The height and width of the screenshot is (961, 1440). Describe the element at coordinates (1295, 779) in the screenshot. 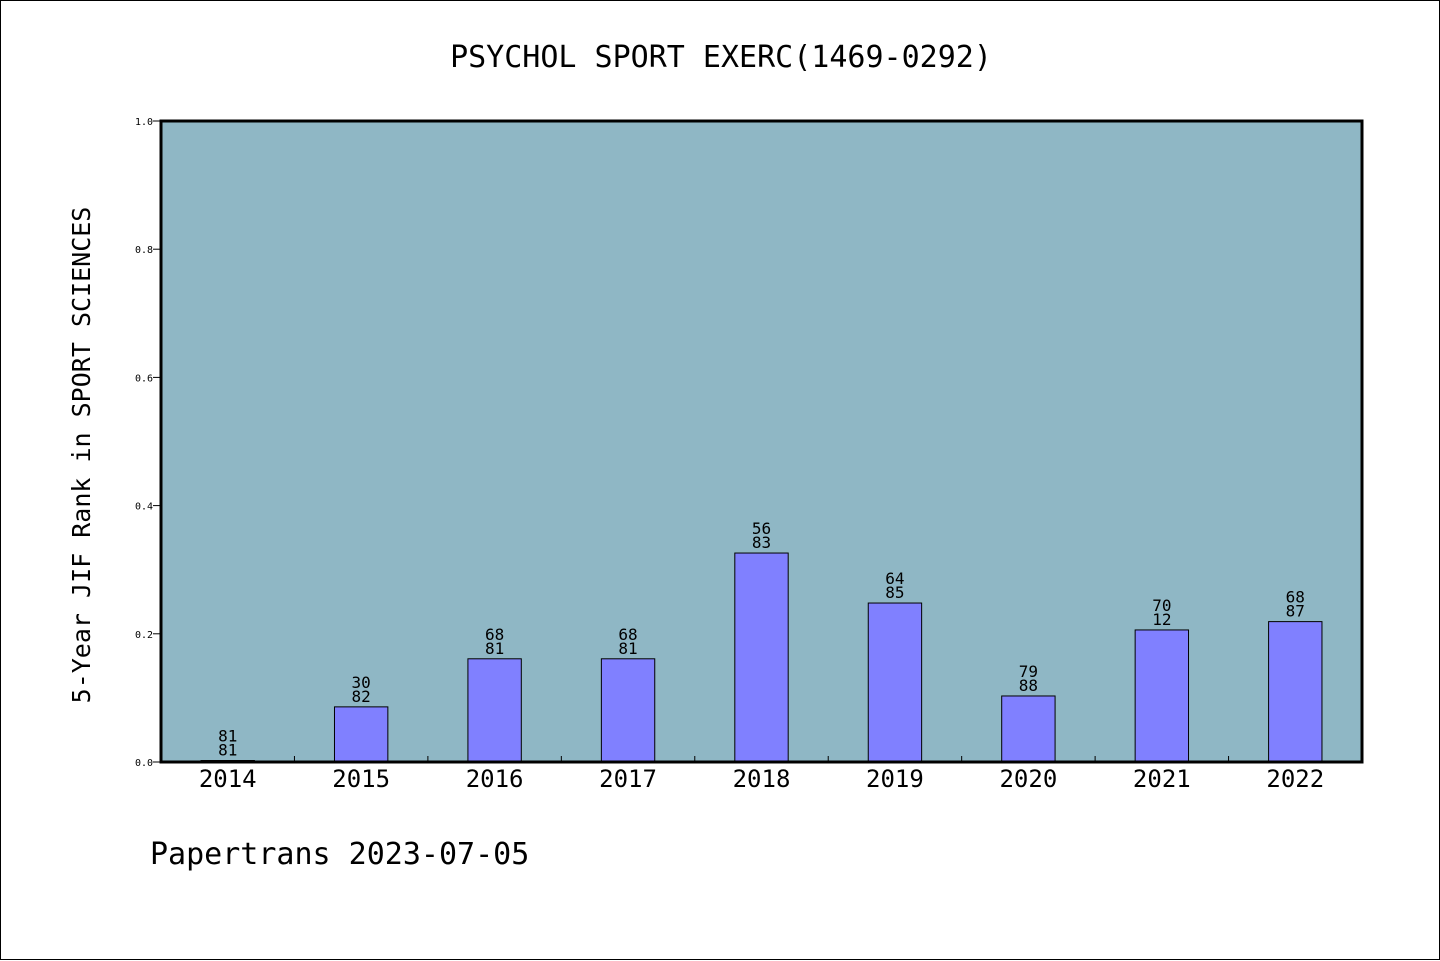

I see `x-tick-label-2022: 2022` at that location.